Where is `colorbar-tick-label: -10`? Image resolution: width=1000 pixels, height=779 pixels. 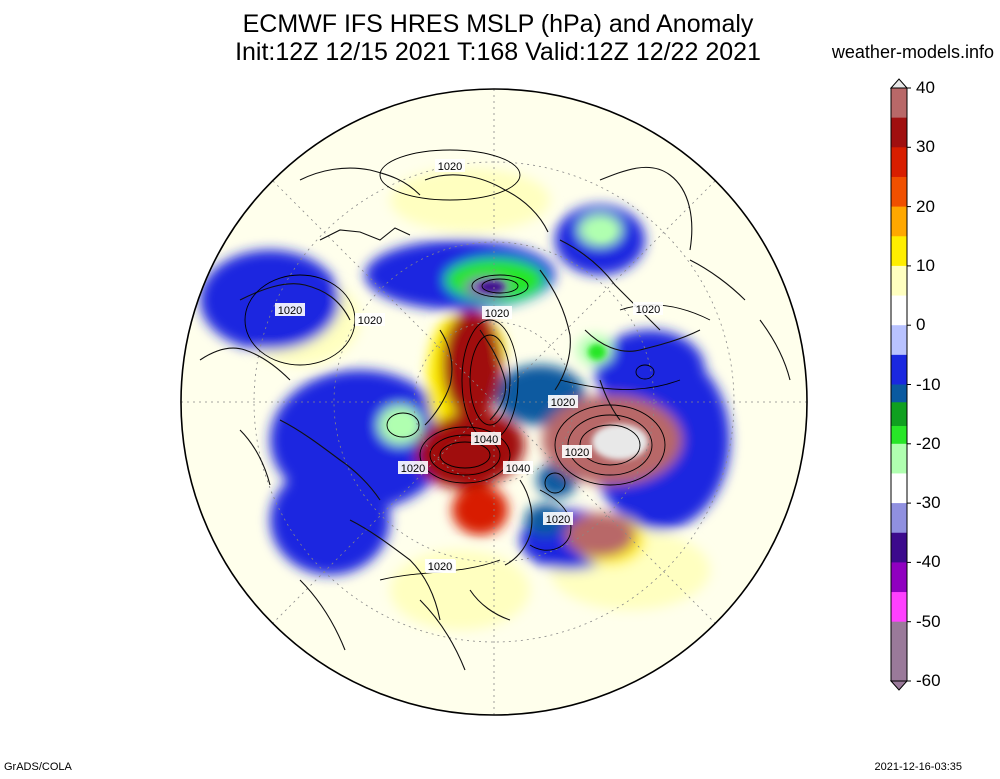 colorbar-tick-label: -10 is located at coordinates (928, 384).